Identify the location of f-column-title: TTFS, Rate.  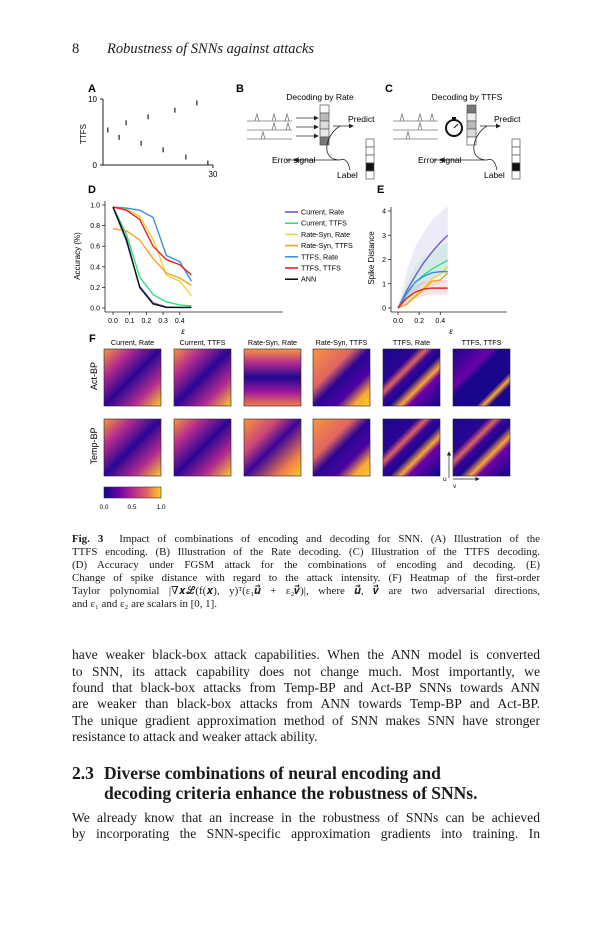
(411, 342).